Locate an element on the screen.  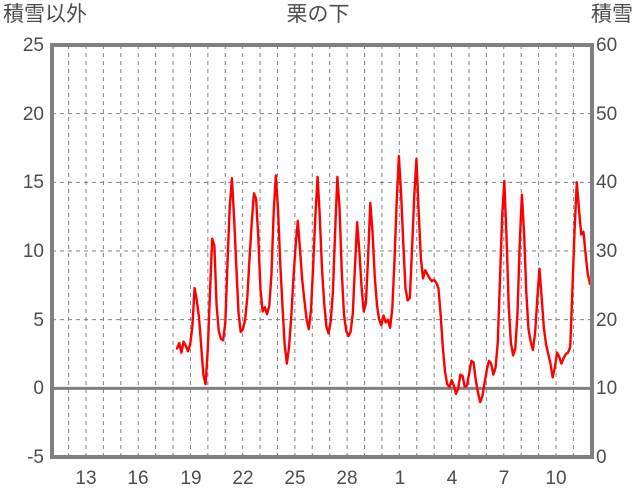
x-axis-tick: 16 is located at coordinates (138, 478).